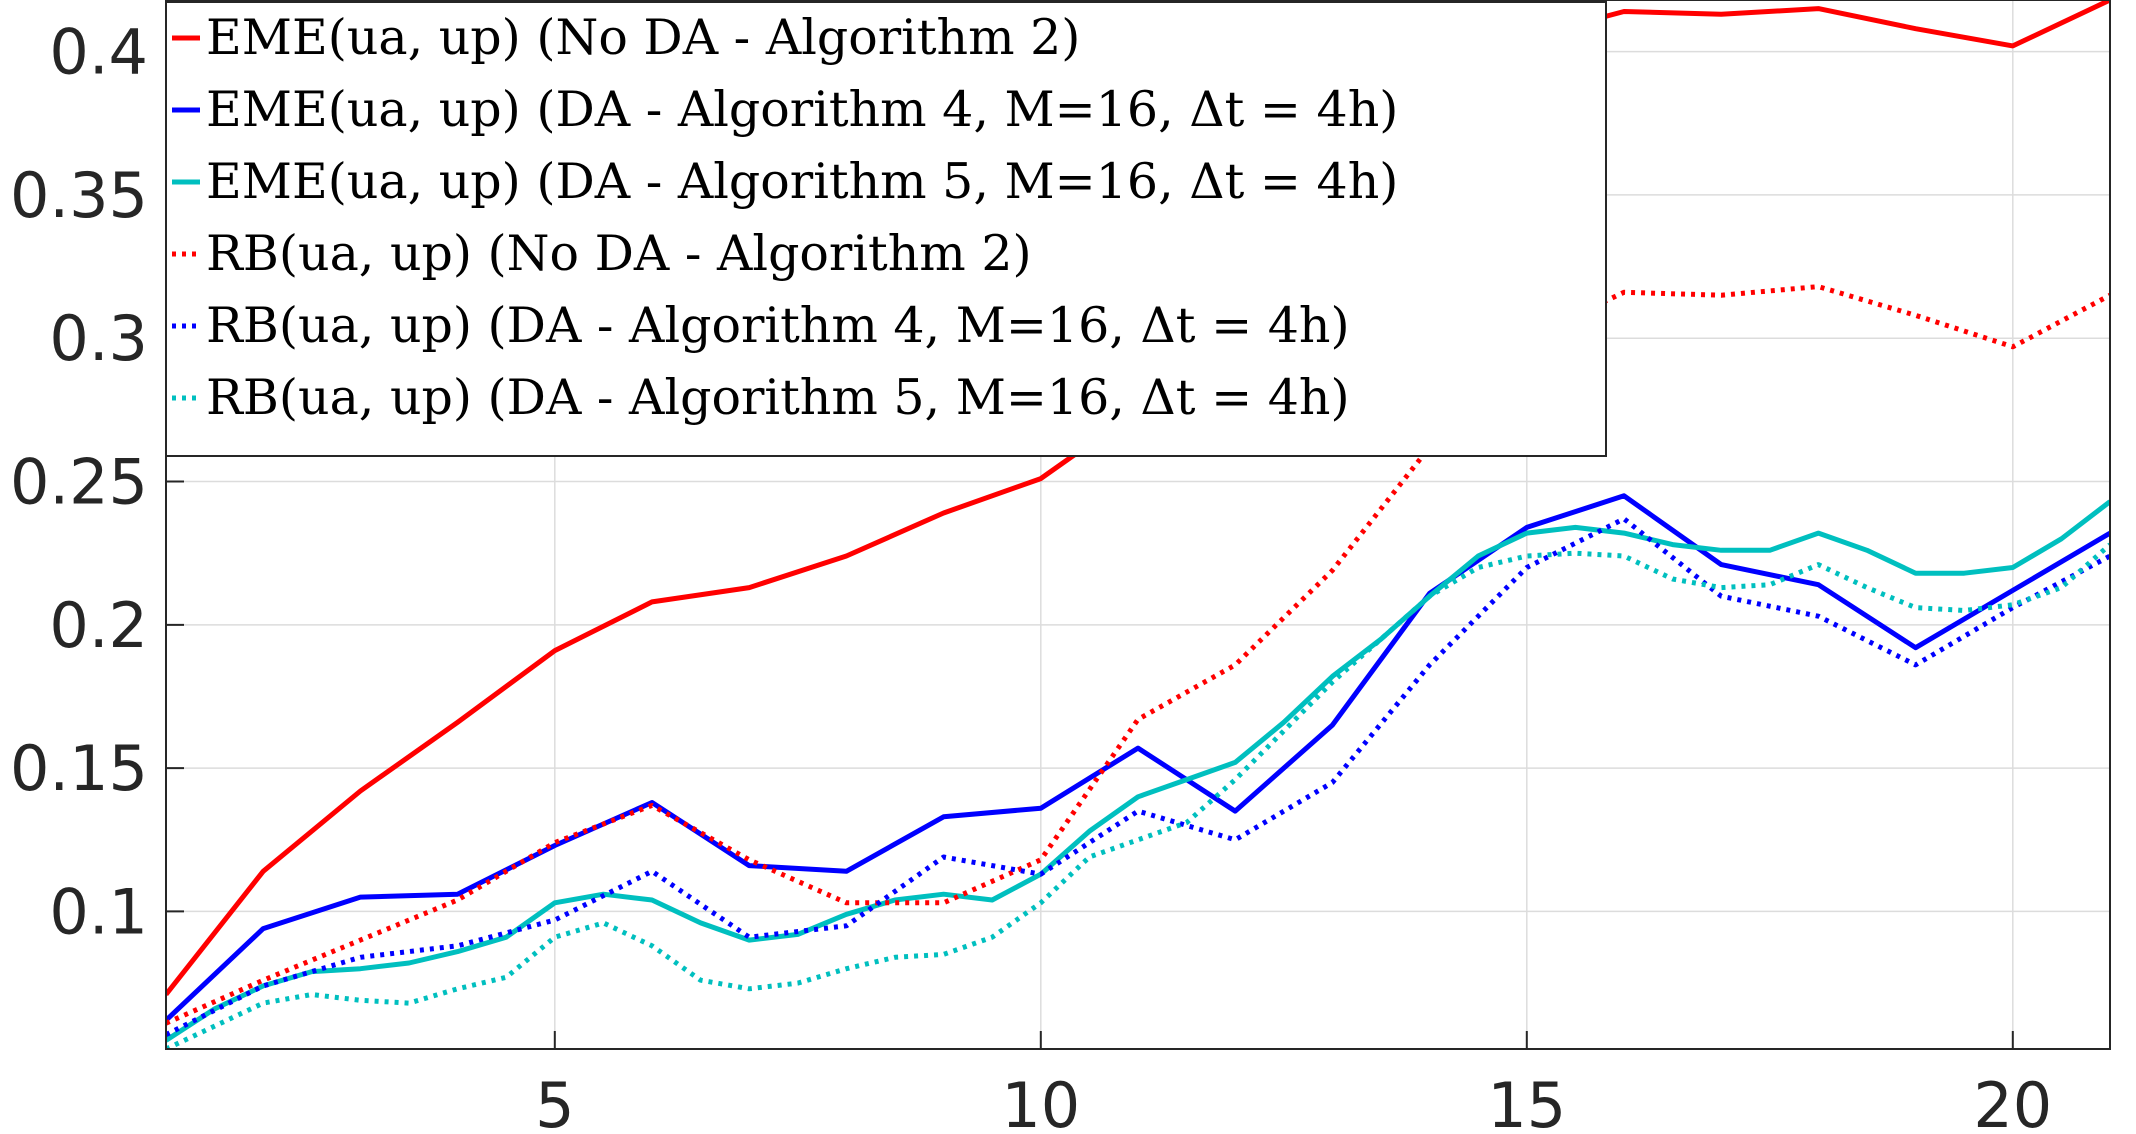 This screenshot has width=2136, height=1134. I want to click on x-tick-label: 5, so click(554, 1101).